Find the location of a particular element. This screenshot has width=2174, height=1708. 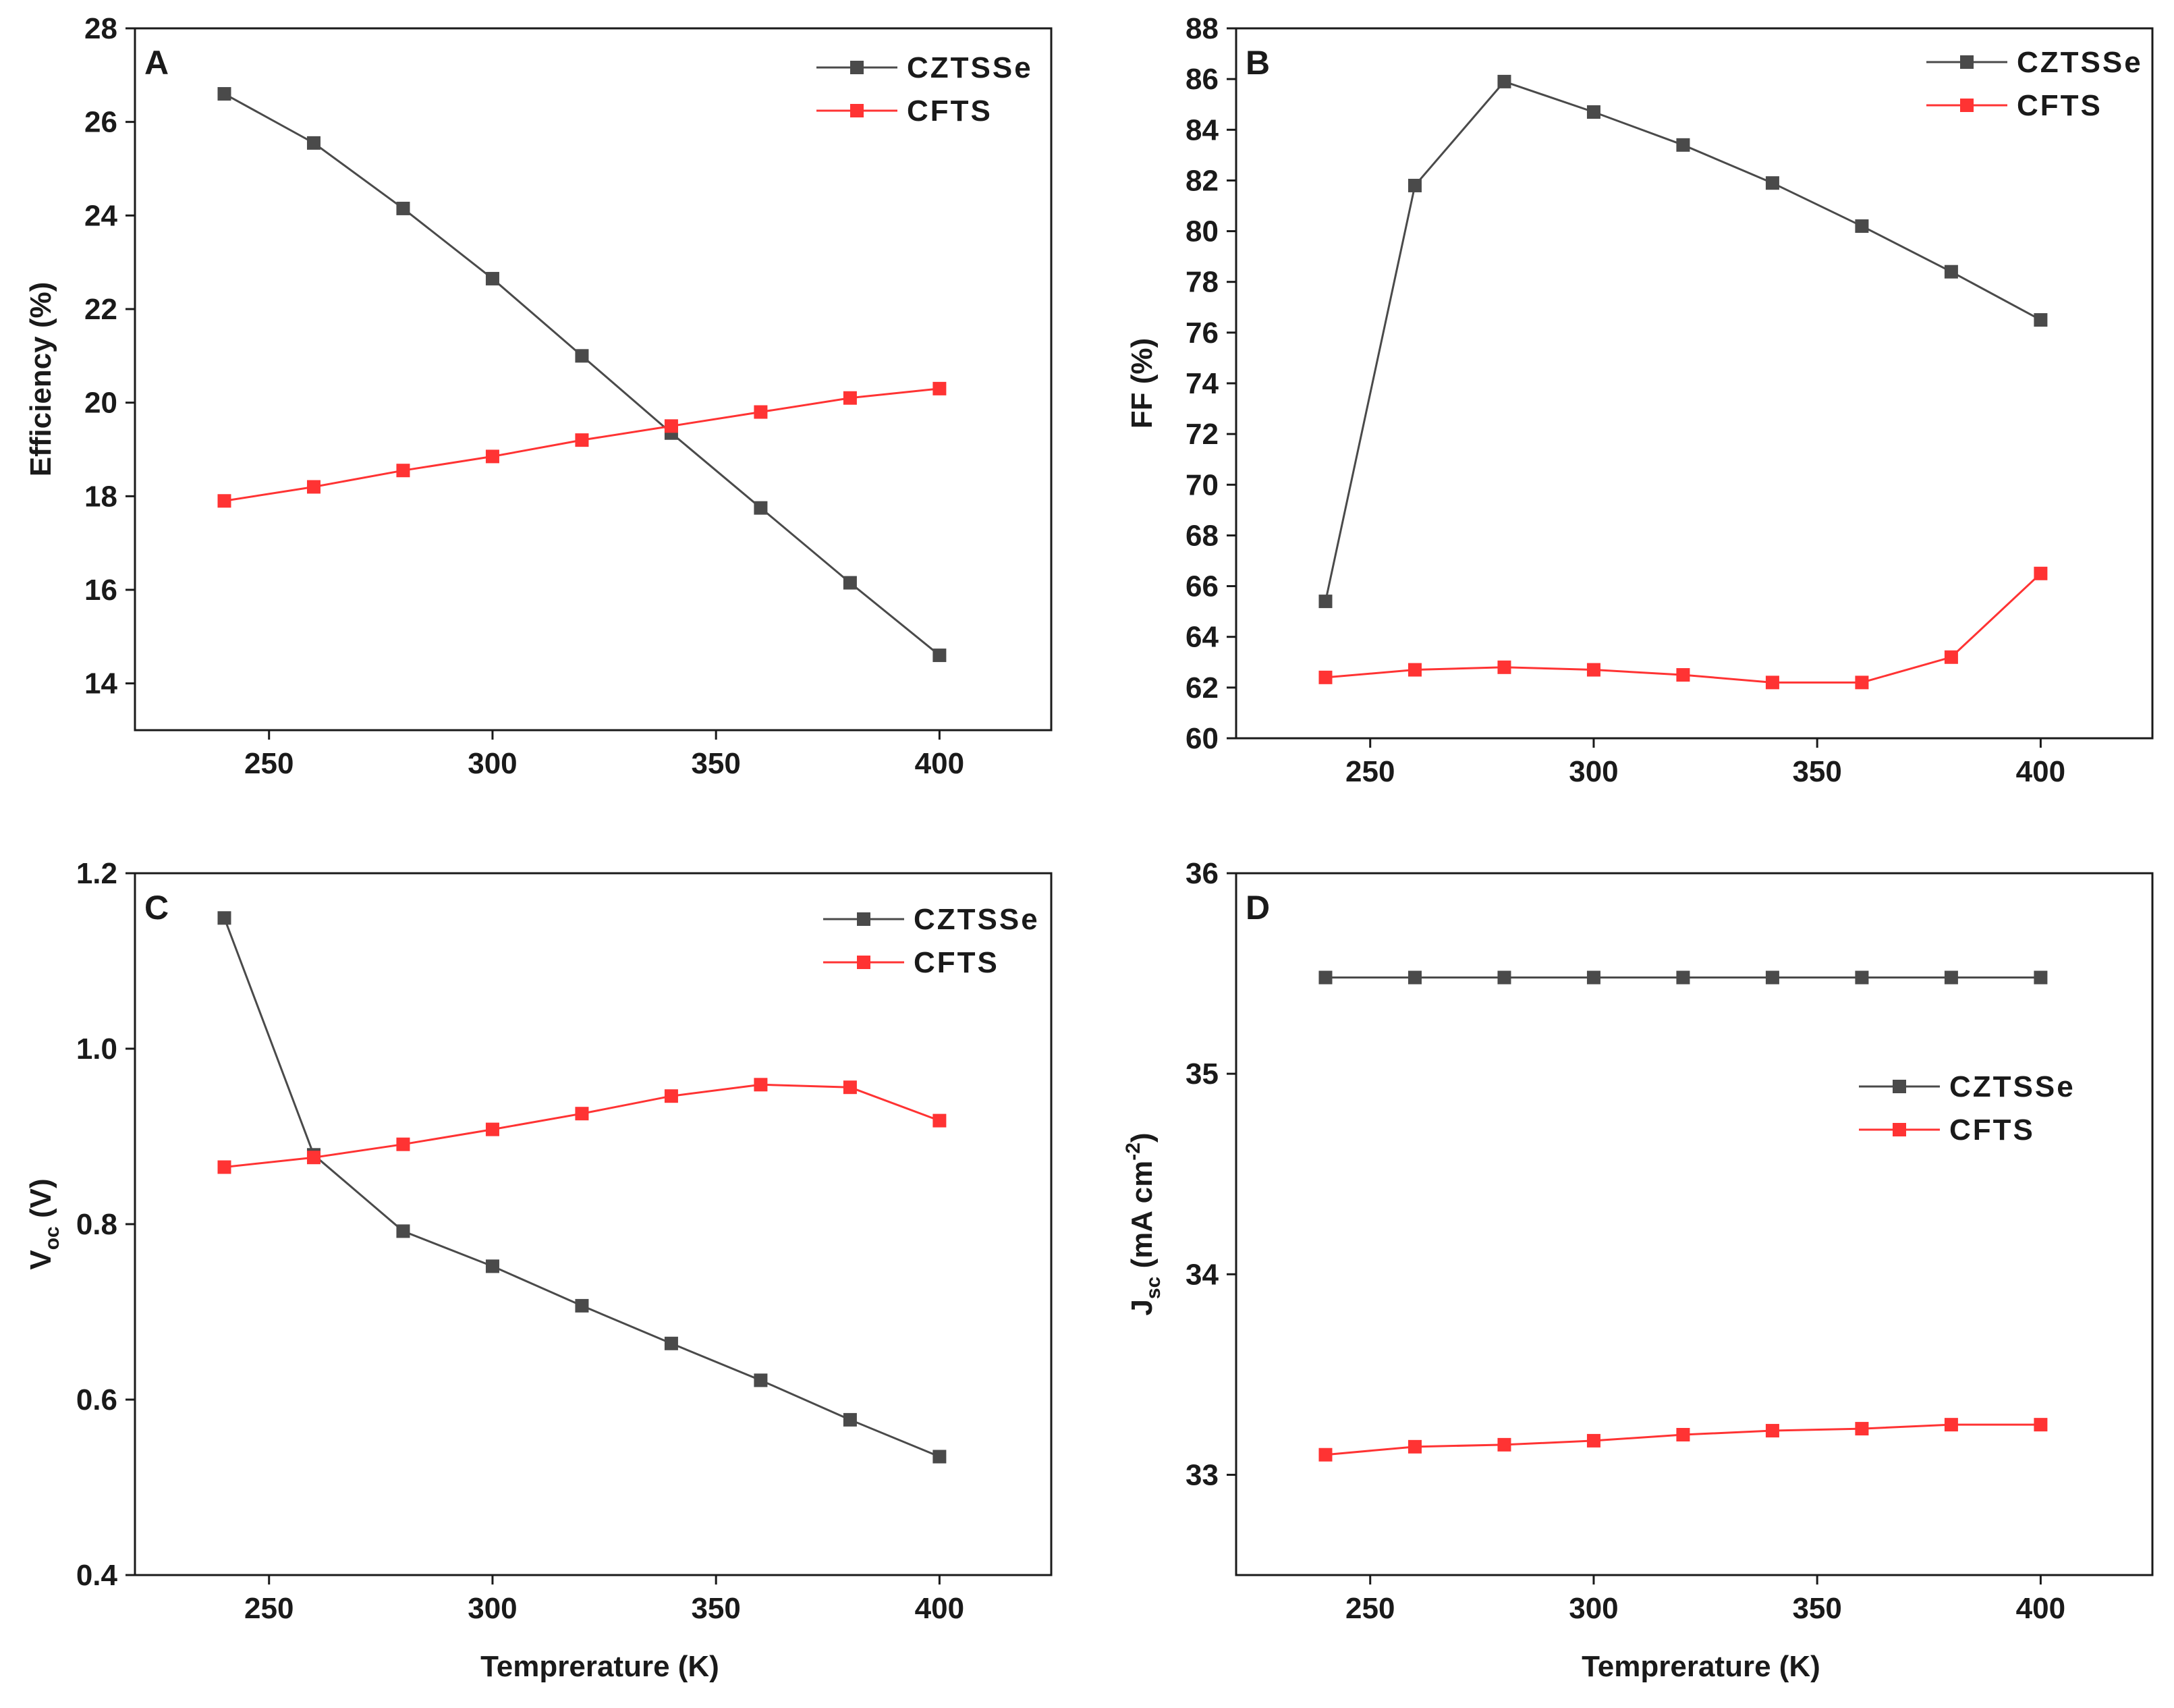

y-tick-label: 64 is located at coordinates (1202, 637).